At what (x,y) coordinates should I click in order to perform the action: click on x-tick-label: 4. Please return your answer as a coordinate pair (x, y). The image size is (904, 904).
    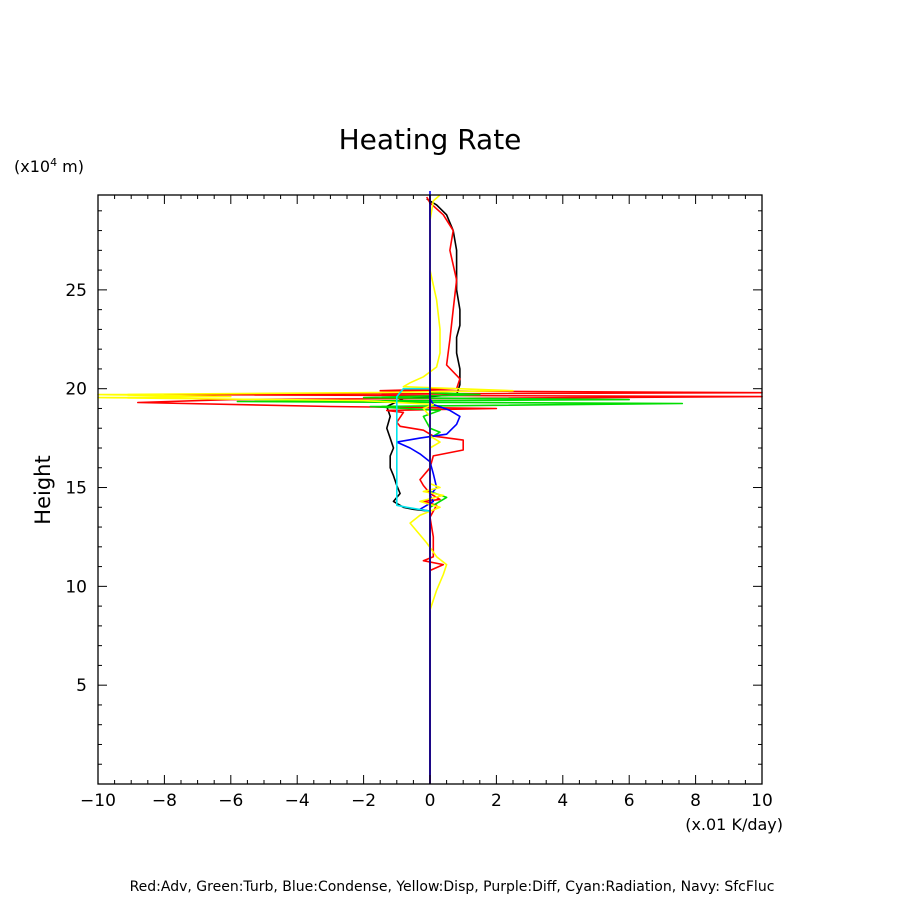
    Looking at the image, I should click on (562, 801).